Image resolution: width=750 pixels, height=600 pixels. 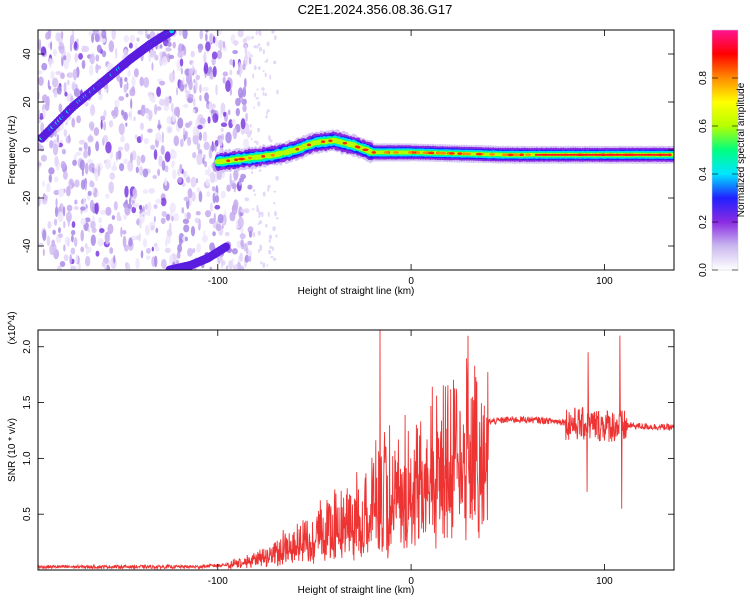 I want to click on y-tick-label: -40, so click(x=27, y=245).